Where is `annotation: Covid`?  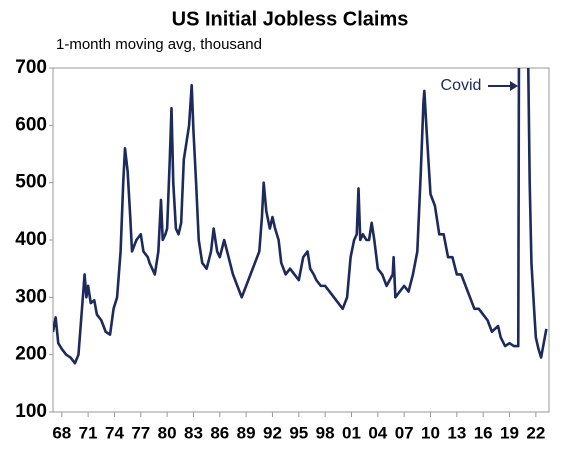 annotation: Covid is located at coordinates (461, 85).